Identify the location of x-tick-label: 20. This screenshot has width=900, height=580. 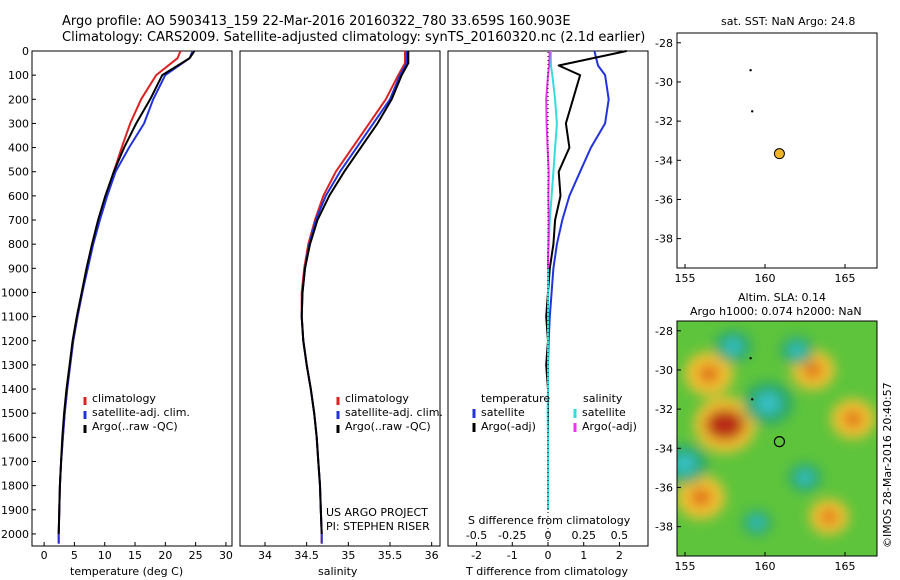
(165, 555).